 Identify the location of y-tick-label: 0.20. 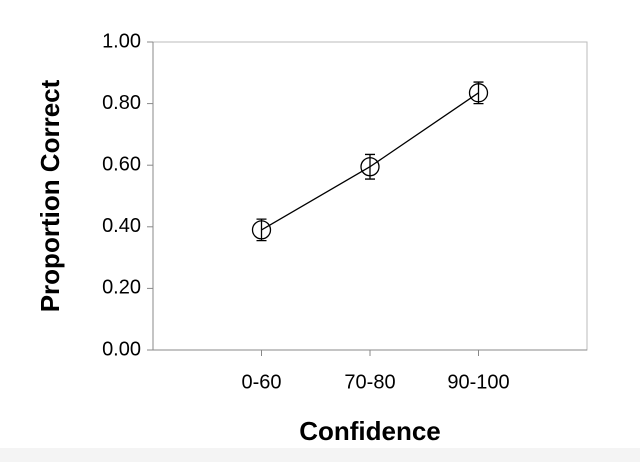
(121, 288).